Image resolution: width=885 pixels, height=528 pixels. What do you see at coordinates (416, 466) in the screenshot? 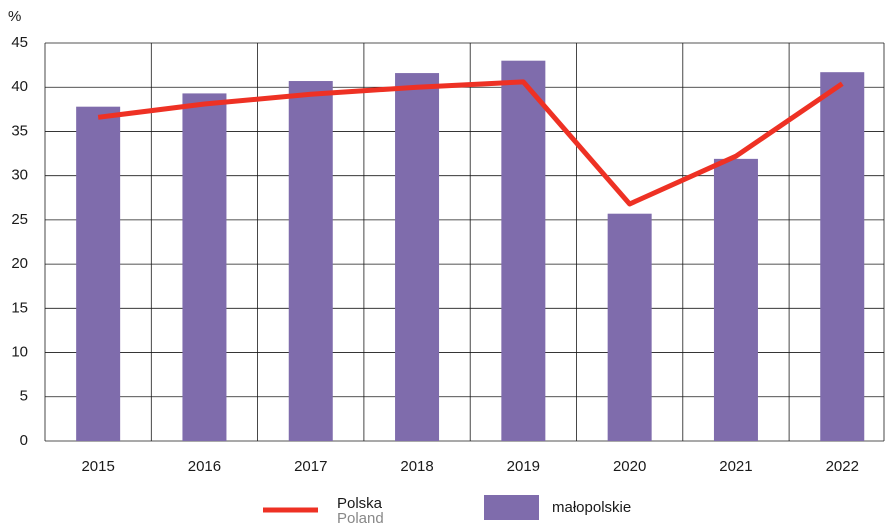
I see `x-tick-label: 2018` at bounding box center [416, 466].